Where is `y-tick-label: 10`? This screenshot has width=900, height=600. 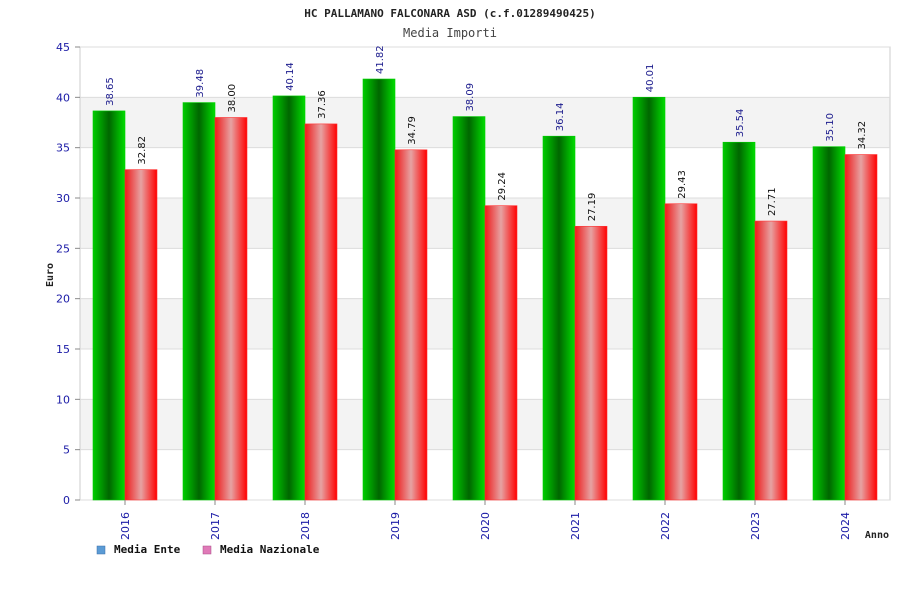
y-tick-label: 10 is located at coordinates (63, 399).